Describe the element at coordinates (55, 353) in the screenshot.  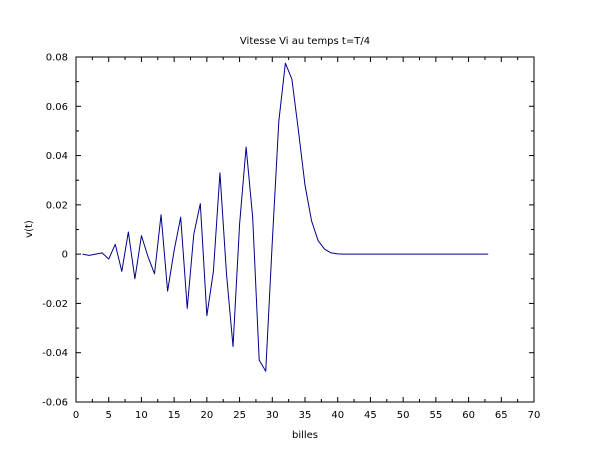
I see `y-tick-label: -0.04` at that location.